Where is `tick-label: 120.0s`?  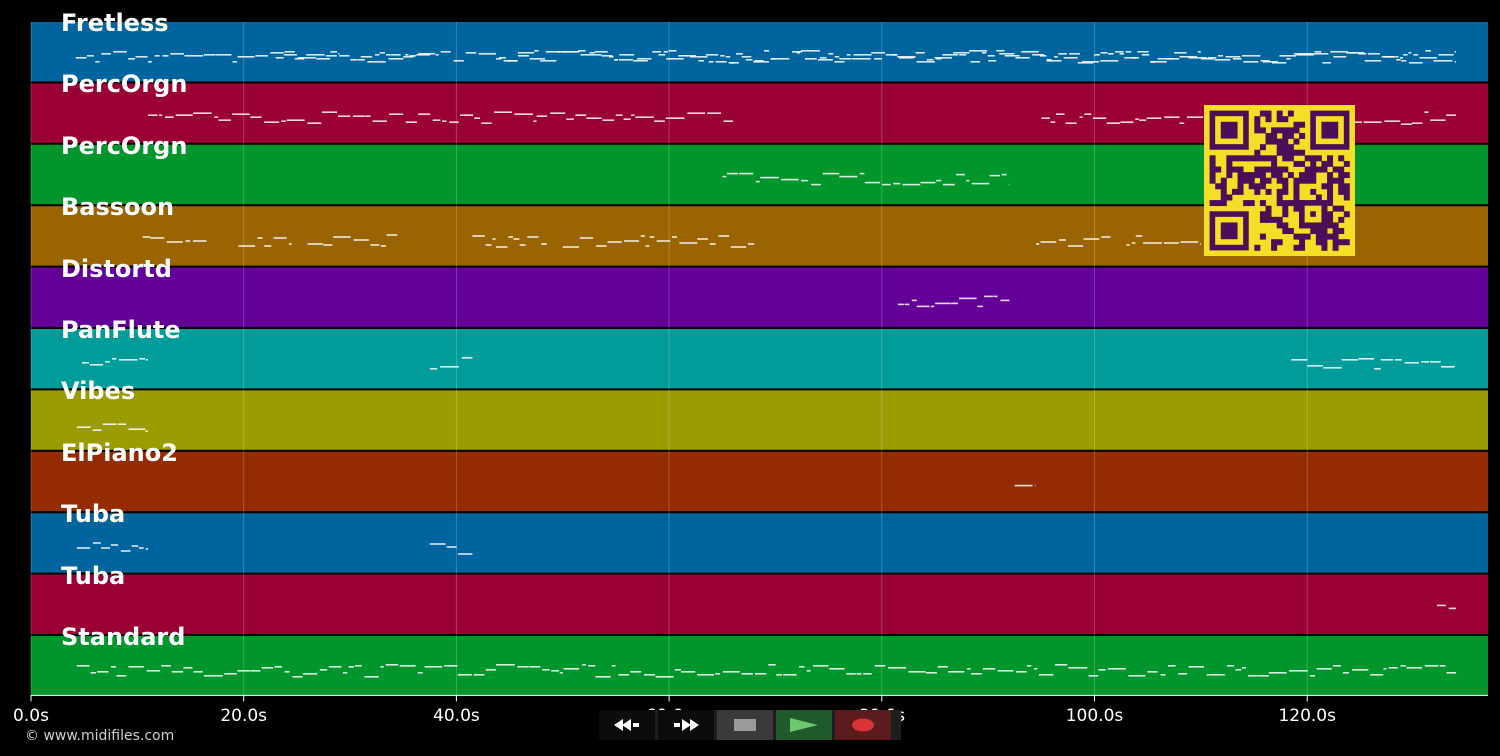
tick-label: 120.0s is located at coordinates (1307, 716).